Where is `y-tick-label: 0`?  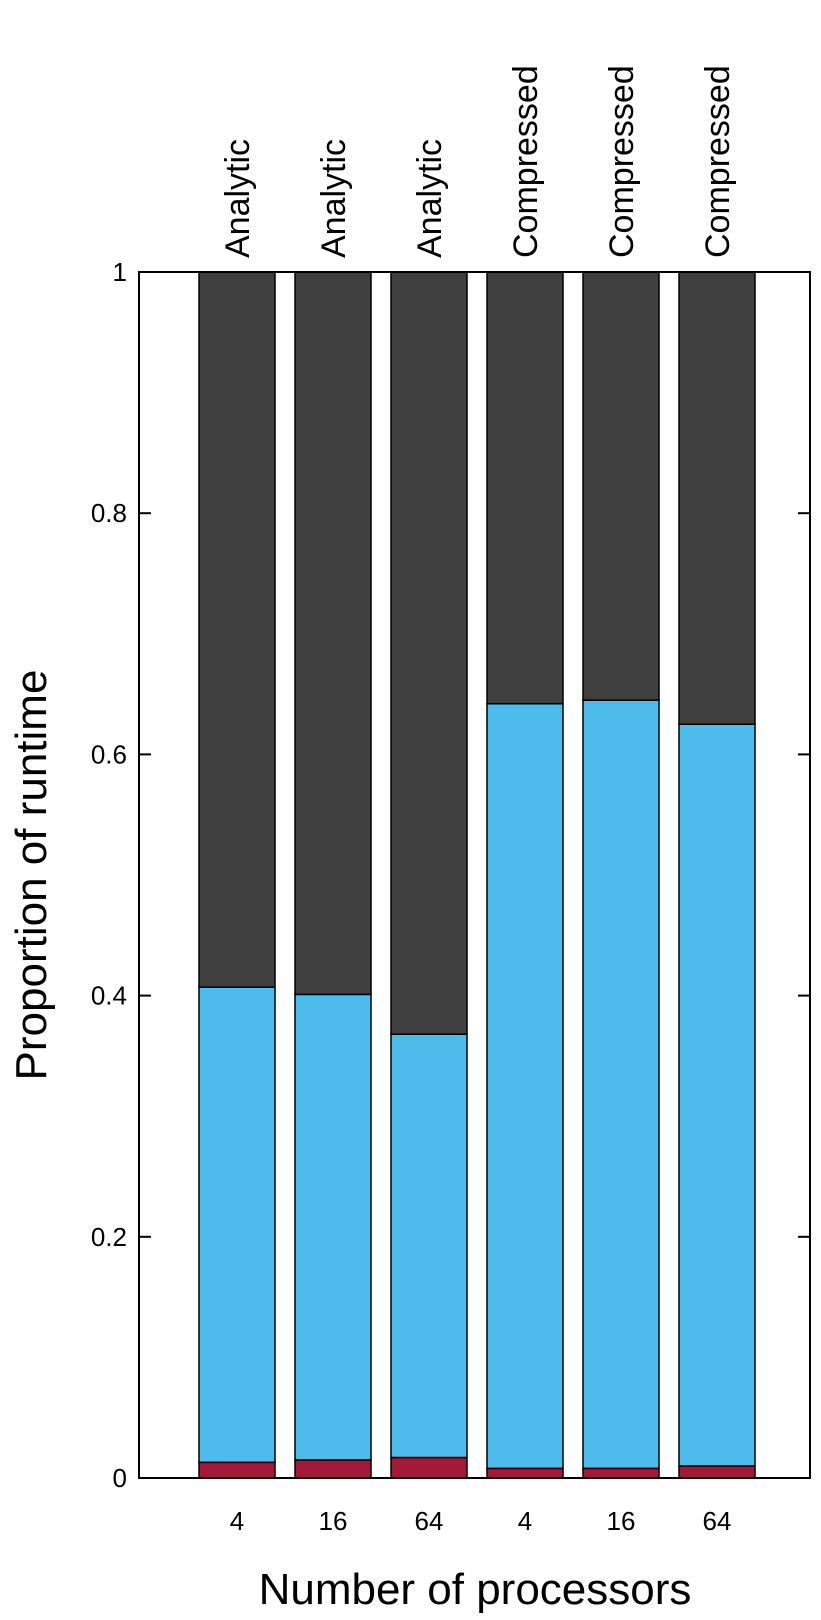 y-tick-label: 0 is located at coordinates (120, 1478).